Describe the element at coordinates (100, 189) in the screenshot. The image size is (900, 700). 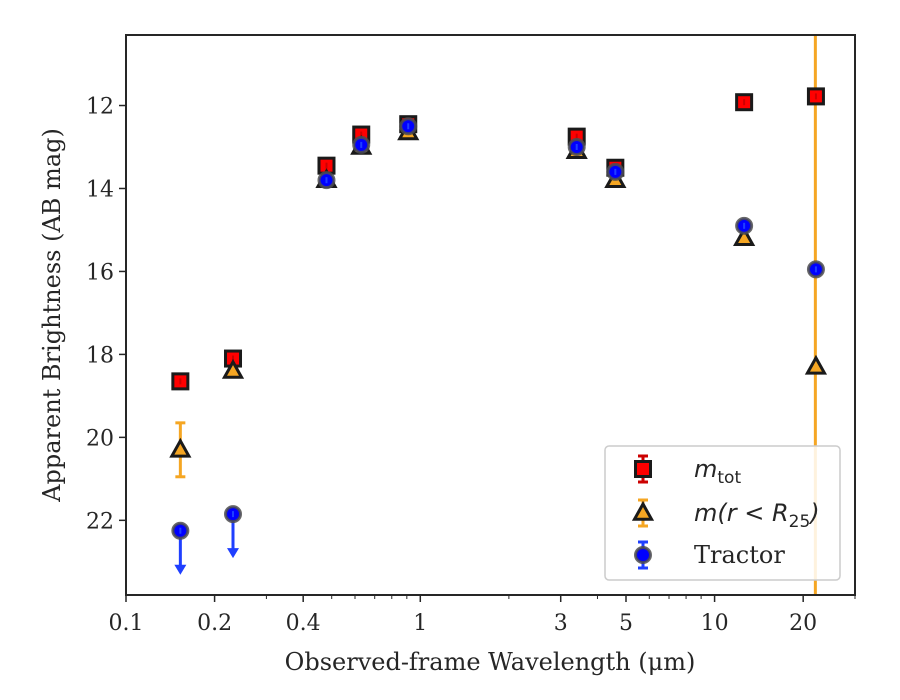
I see `y-tick-label: 14` at that location.